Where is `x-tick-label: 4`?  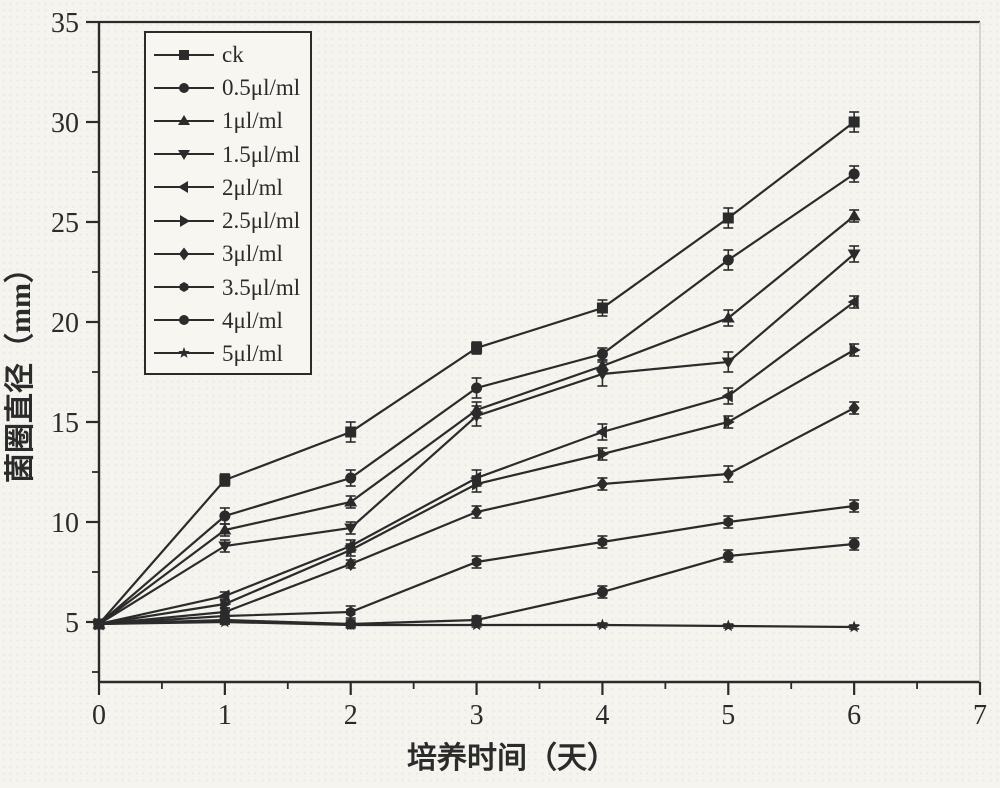
x-tick-label: 4 is located at coordinates (602, 715).